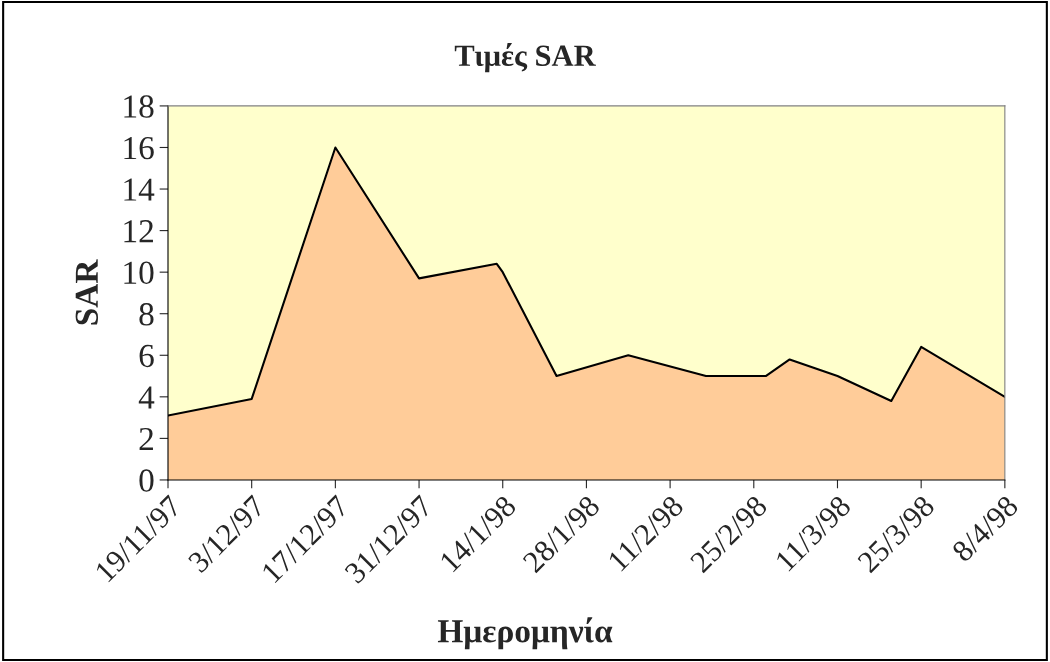 The image size is (1050, 662). Describe the element at coordinates (146, 397) in the screenshot. I see `y-tick-label: 4` at that location.